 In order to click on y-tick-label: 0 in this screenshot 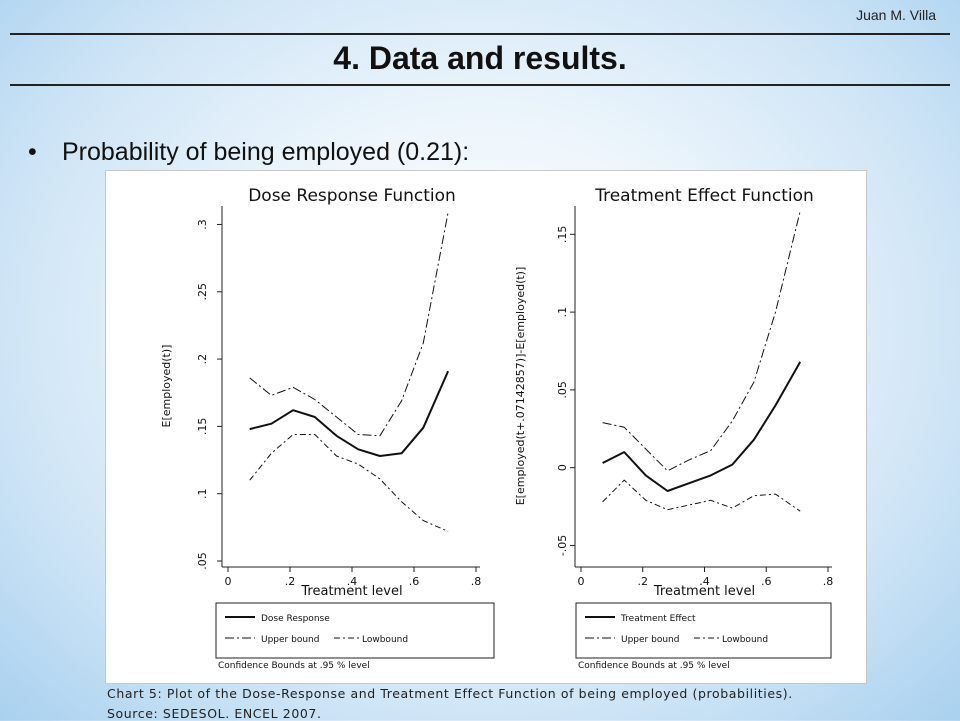, I will do `click(562, 467)`.